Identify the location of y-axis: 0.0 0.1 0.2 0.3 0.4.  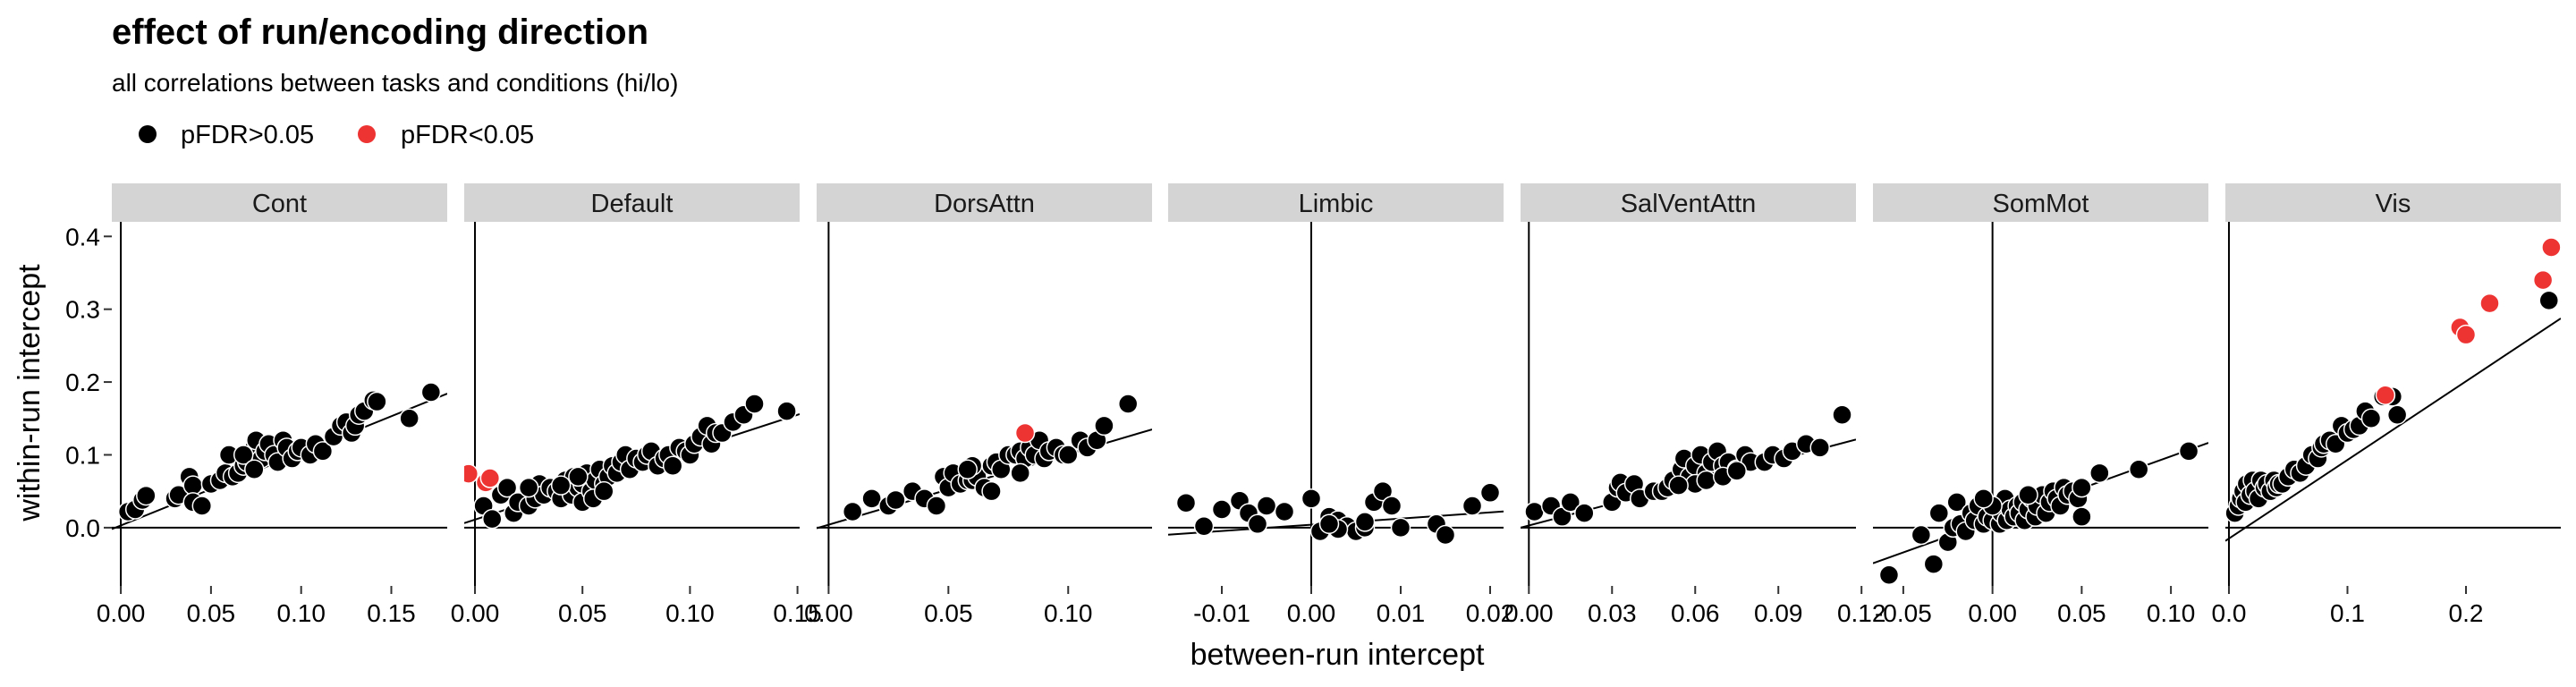
(88, 382).